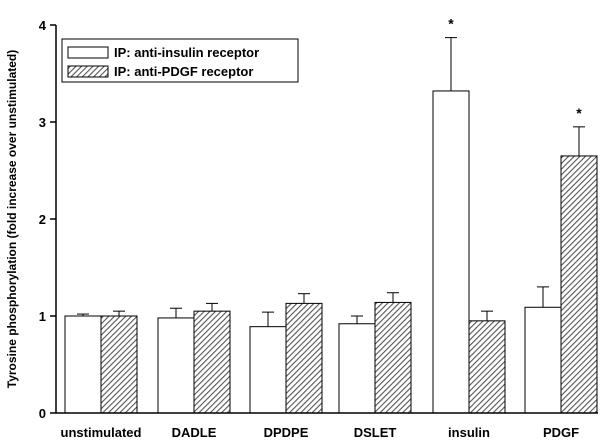 The height and width of the screenshot is (442, 601). What do you see at coordinates (375, 432) in the screenshot?
I see `x-category-label: DSLET` at bounding box center [375, 432].